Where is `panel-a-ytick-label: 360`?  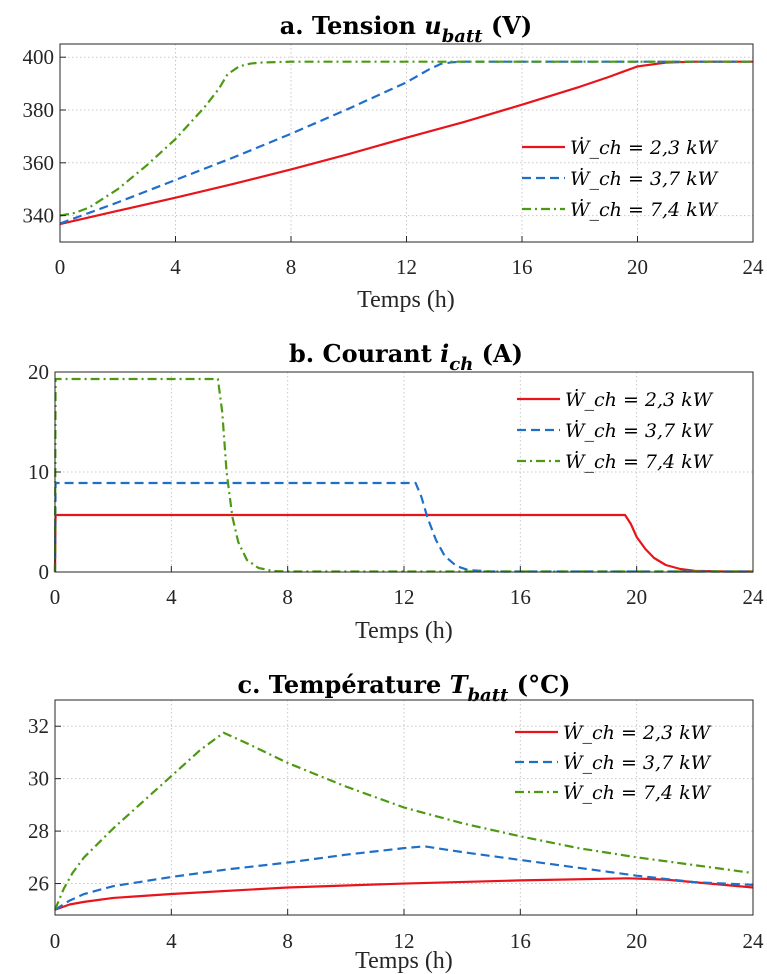
panel-a-ytick-label: 360 is located at coordinates (39, 163).